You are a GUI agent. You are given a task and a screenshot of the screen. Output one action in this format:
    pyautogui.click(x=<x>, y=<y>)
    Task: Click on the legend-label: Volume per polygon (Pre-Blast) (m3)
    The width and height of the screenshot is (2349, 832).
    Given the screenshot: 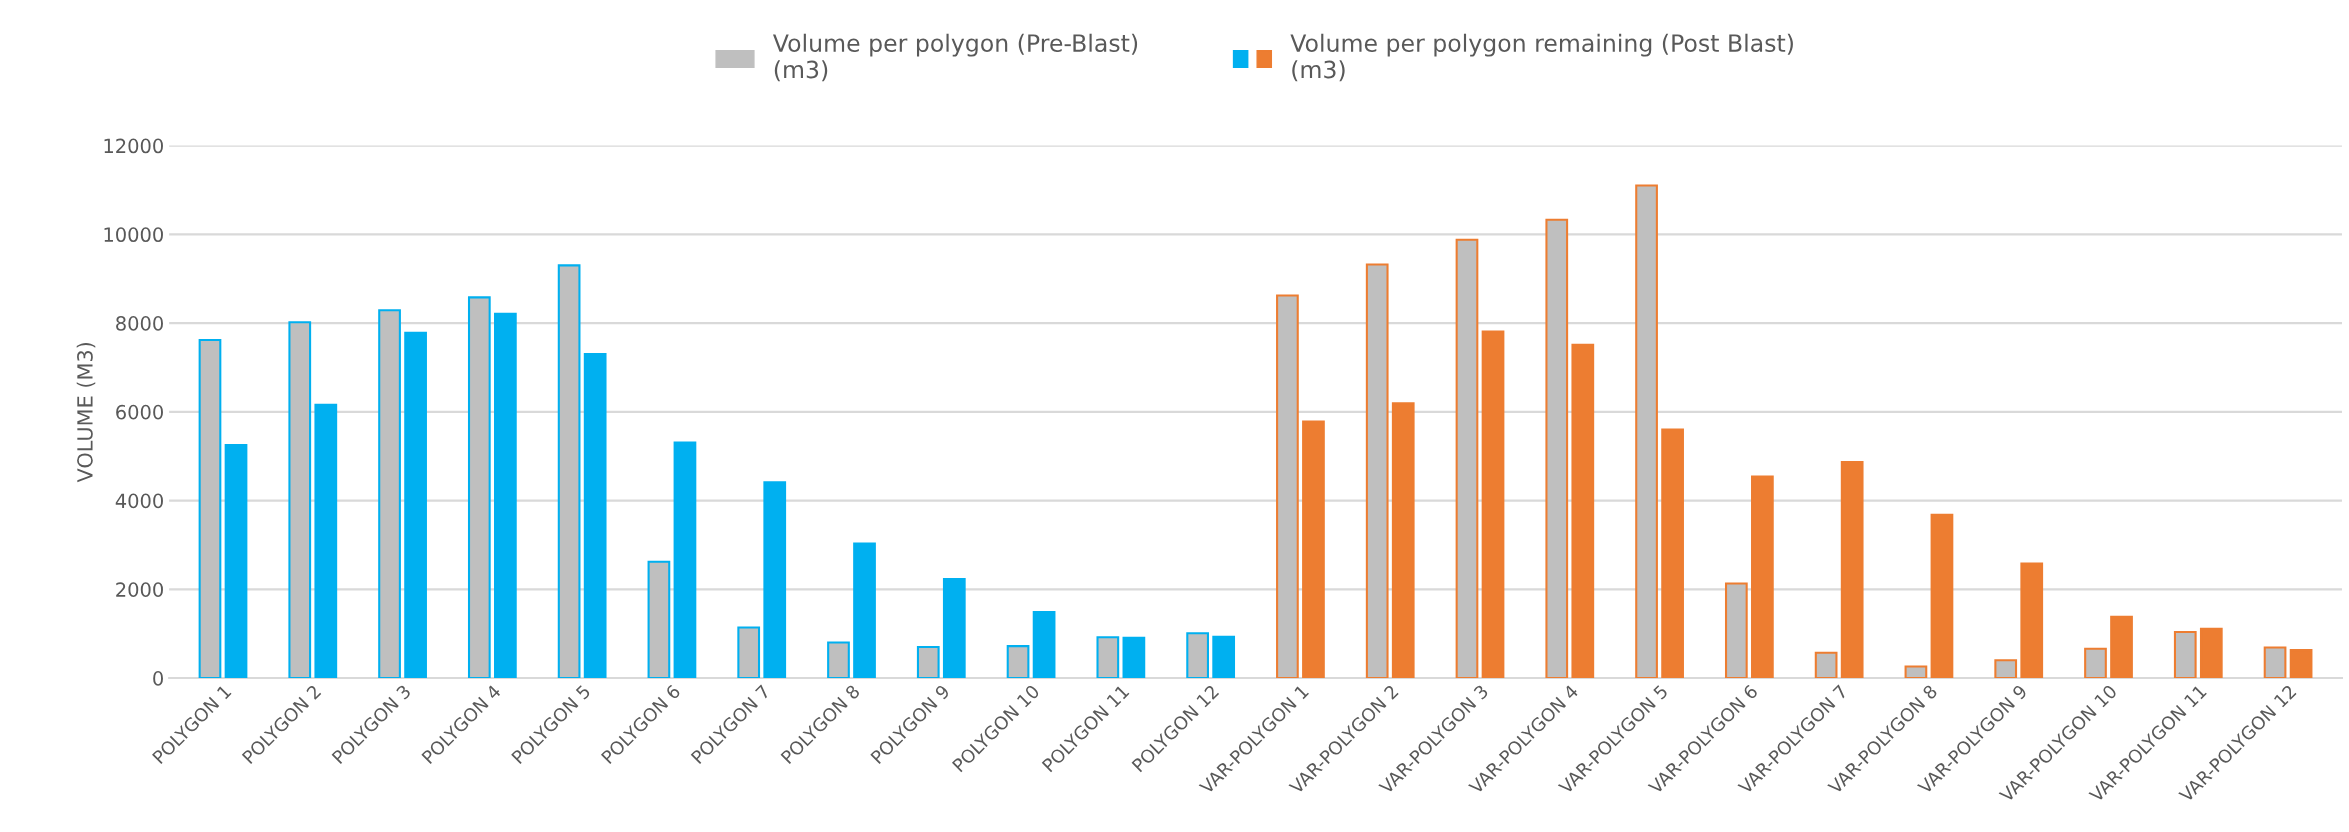 What is the action you would take?
    pyautogui.click(x=955, y=57)
    